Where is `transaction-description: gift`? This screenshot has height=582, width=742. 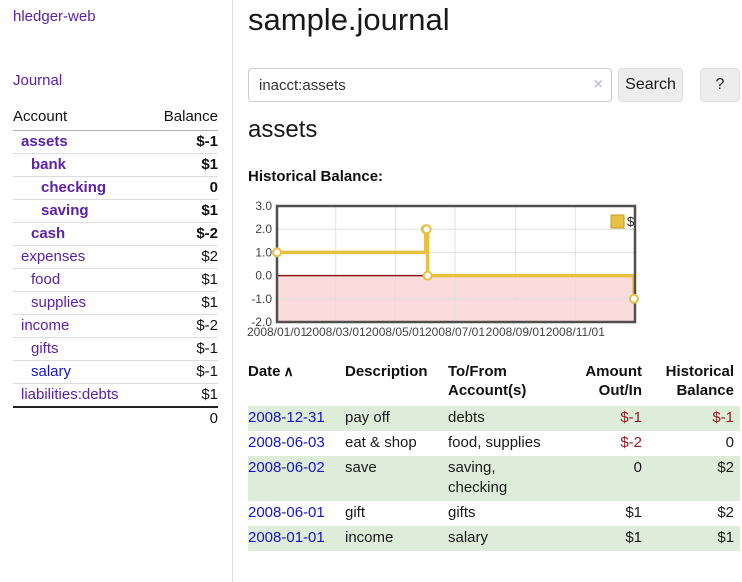 transaction-description: gift is located at coordinates (355, 512).